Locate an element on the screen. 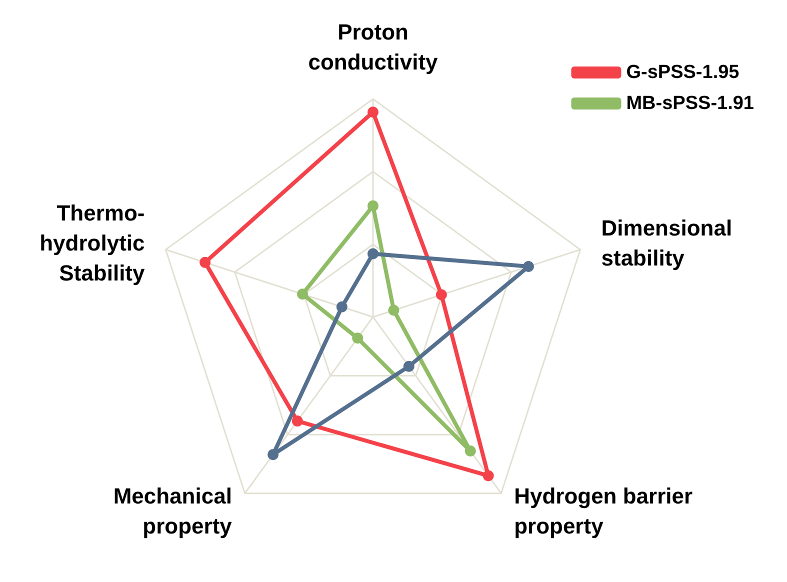 The image size is (787, 582). spoke-label: Proton conductivity is located at coordinates (373, 47).